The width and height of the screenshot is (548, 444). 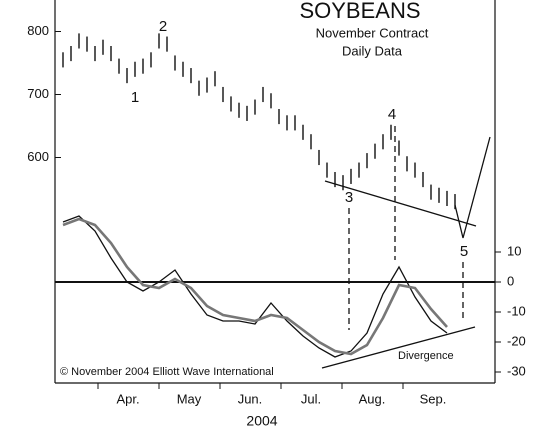 I want to click on y2-tick-label: 10, so click(x=514, y=250).